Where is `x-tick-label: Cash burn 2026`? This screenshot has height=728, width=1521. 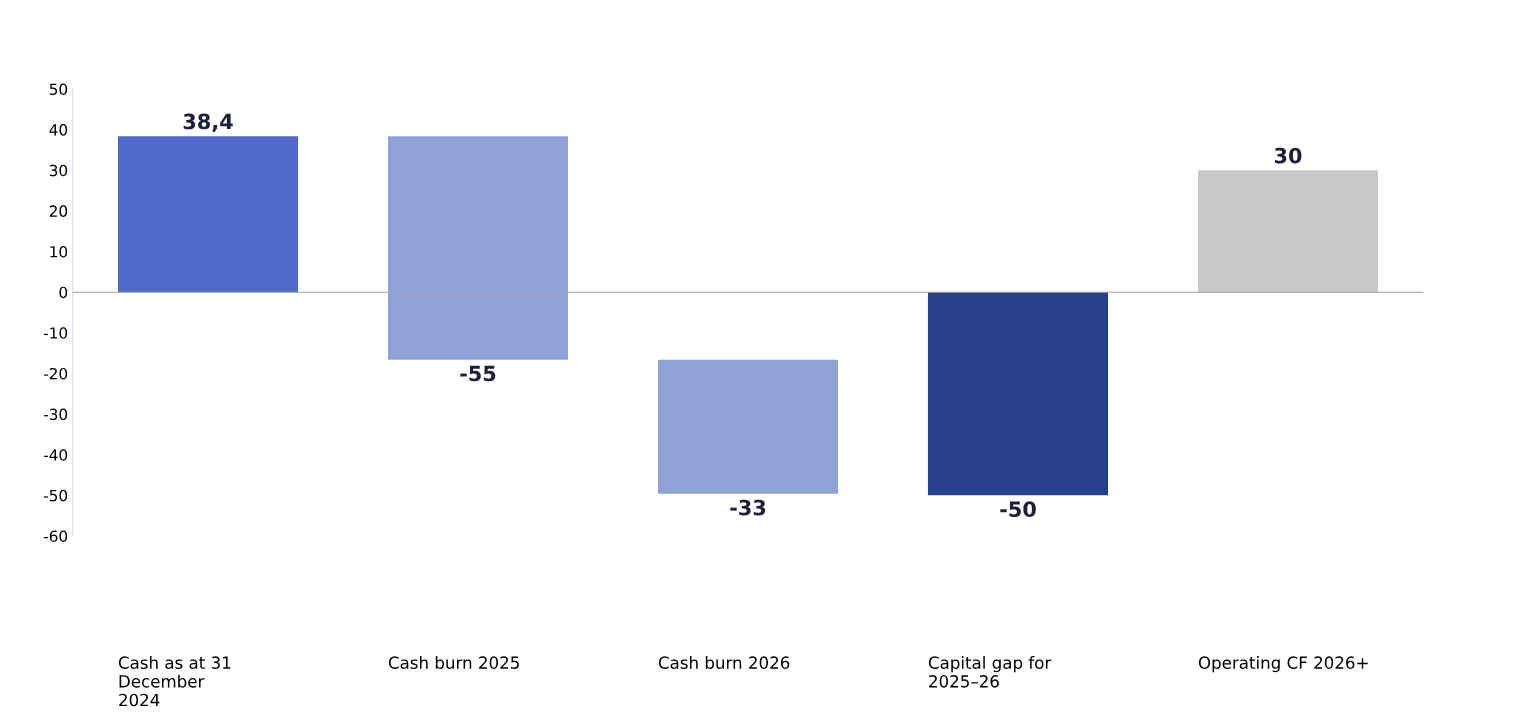
x-tick-label: Cash burn 2026 is located at coordinates (724, 662).